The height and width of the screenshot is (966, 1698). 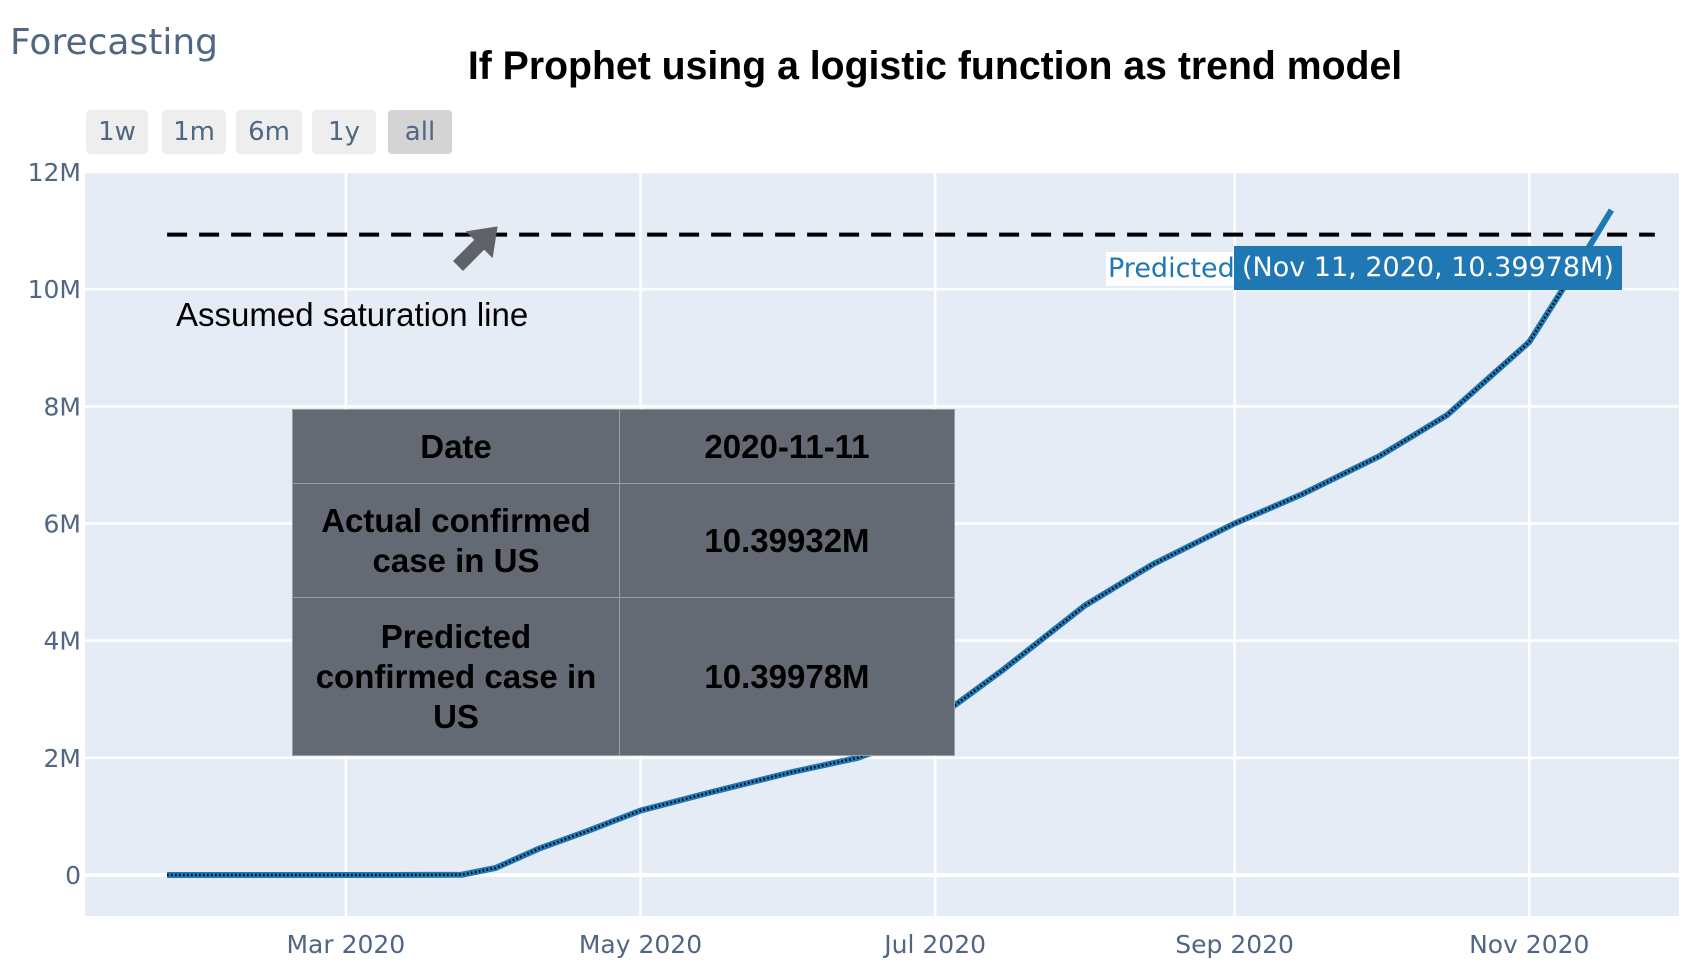 I want to click on table-predicted-value: 10.39978M, so click(x=787, y=676).